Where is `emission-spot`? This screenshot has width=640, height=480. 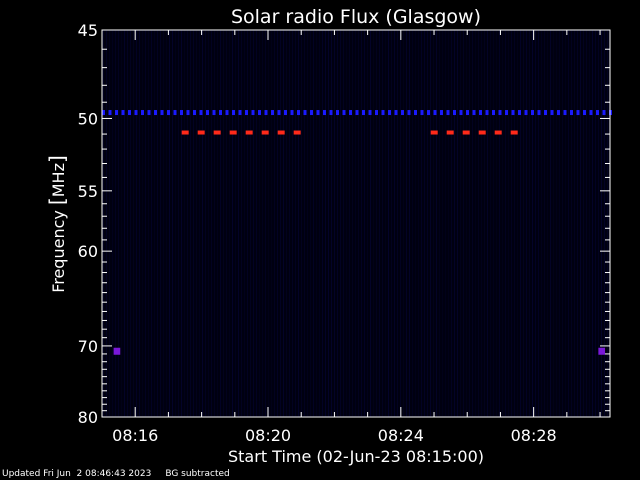 emission-spot is located at coordinates (602, 351).